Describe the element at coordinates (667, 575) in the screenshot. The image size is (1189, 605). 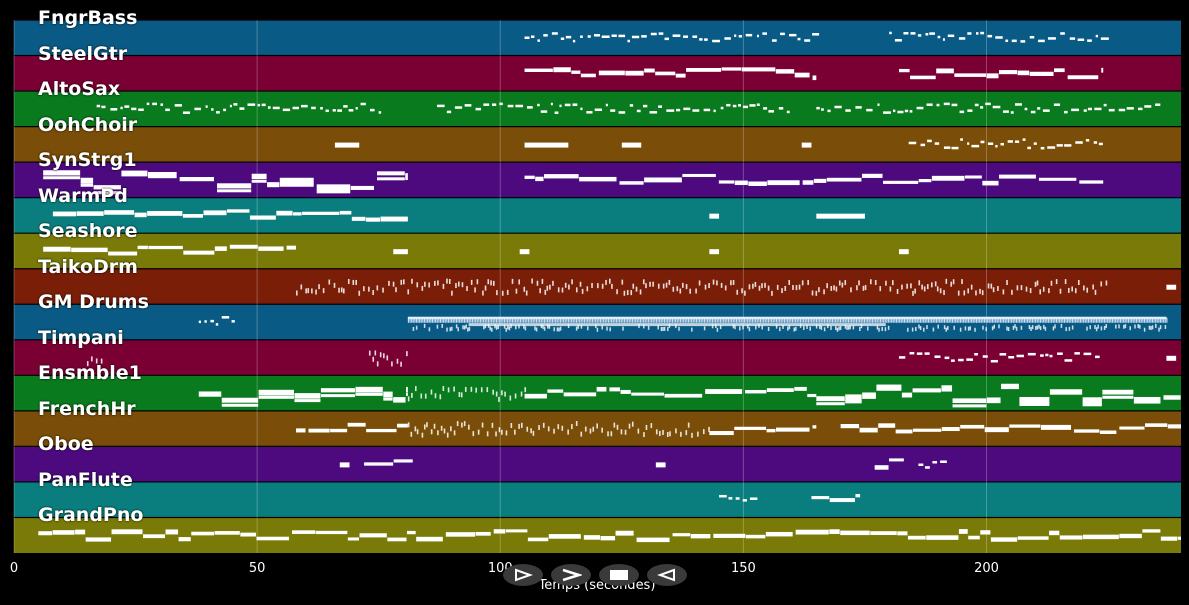
I see `rewind-button` at that location.